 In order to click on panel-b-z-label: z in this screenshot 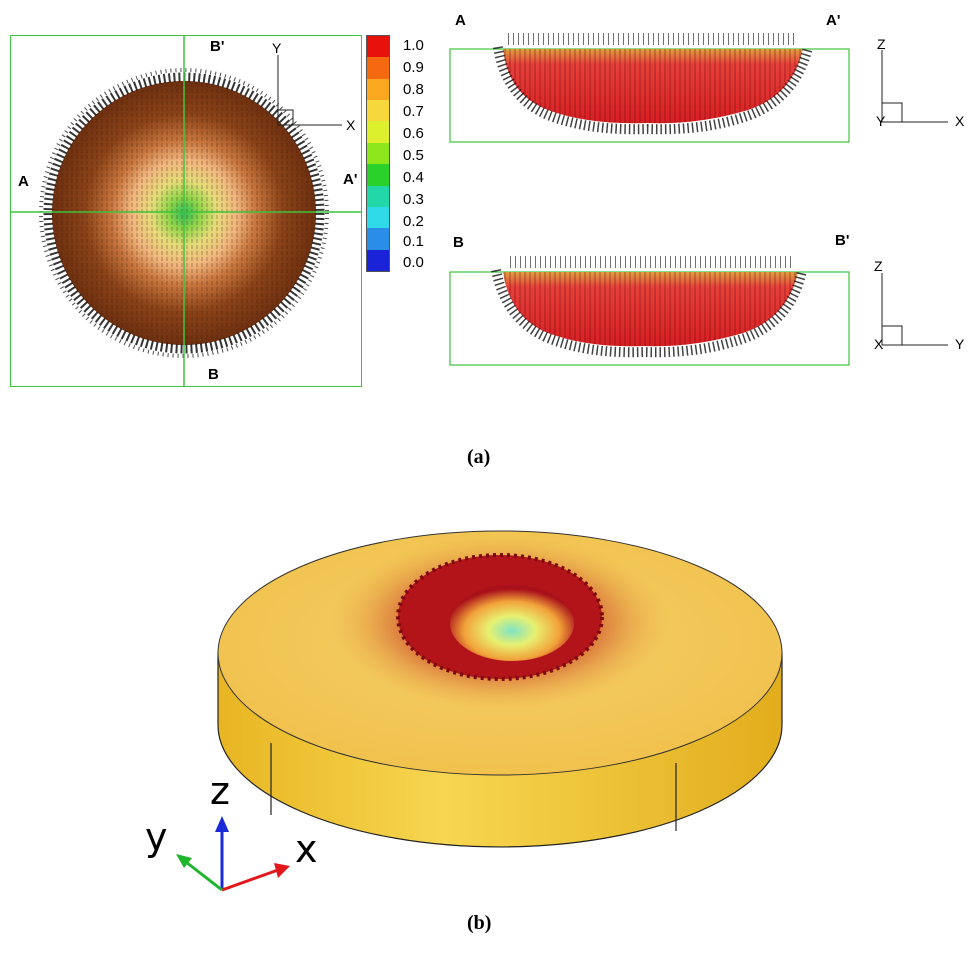, I will do `click(220, 791)`.